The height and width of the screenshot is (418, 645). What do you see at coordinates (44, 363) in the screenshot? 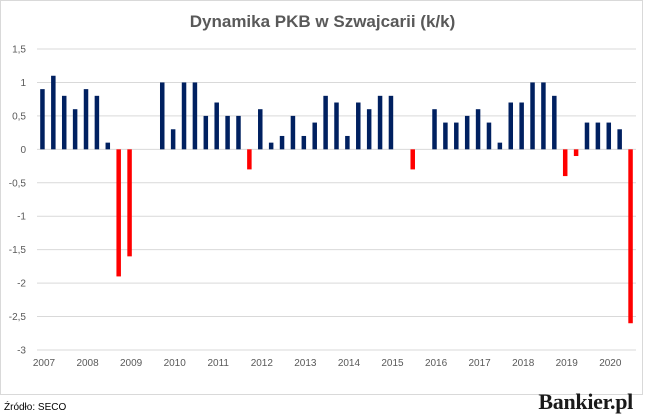
I see `x-tick-label: 2007` at bounding box center [44, 363].